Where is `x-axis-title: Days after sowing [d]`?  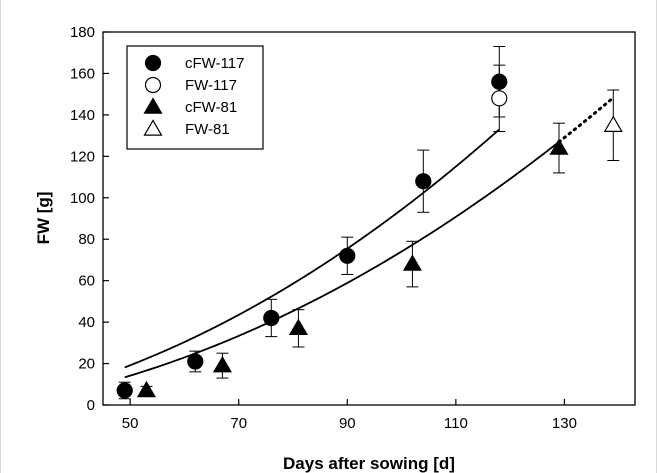 x-axis-title: Days after sowing [d] is located at coordinates (369, 463).